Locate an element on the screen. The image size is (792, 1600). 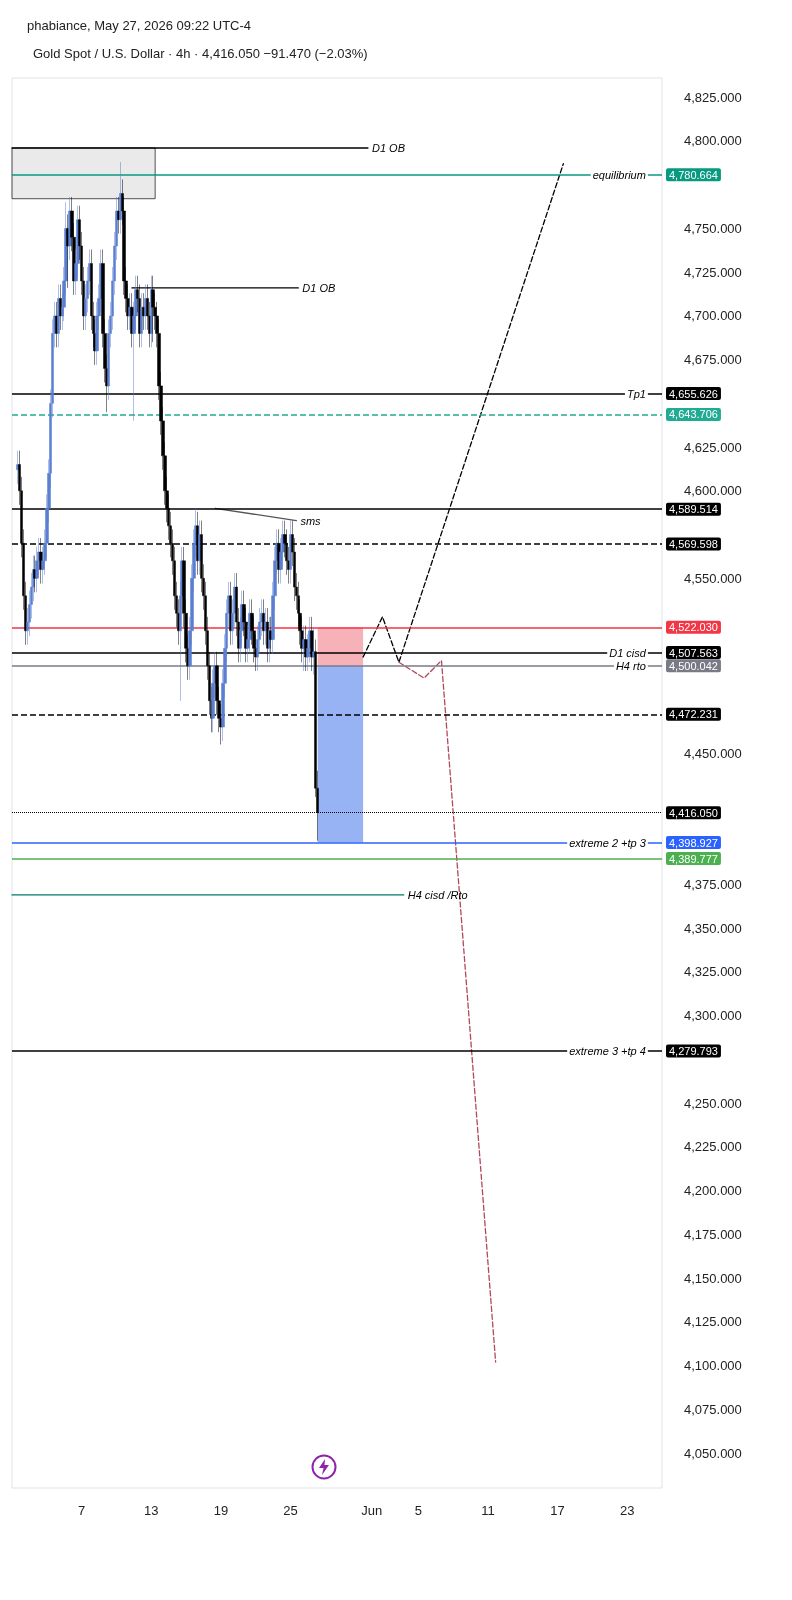
y-tick-label: 4,350.000 is located at coordinates (713, 928).